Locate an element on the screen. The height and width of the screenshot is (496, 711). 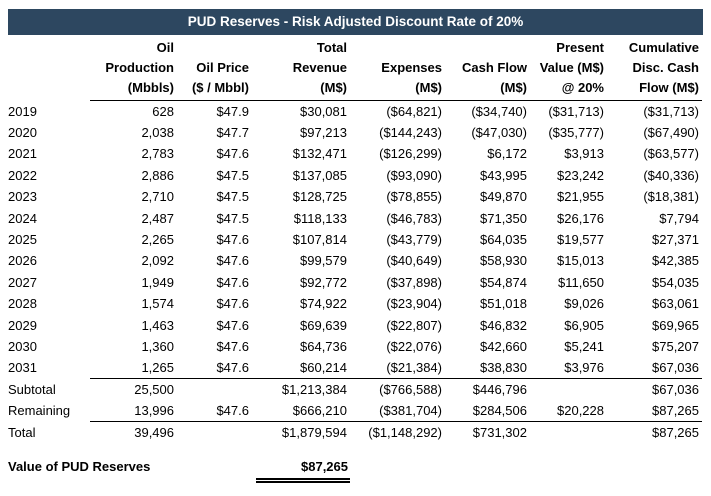
cell-oil-production: 39,496 is located at coordinates (133, 431).